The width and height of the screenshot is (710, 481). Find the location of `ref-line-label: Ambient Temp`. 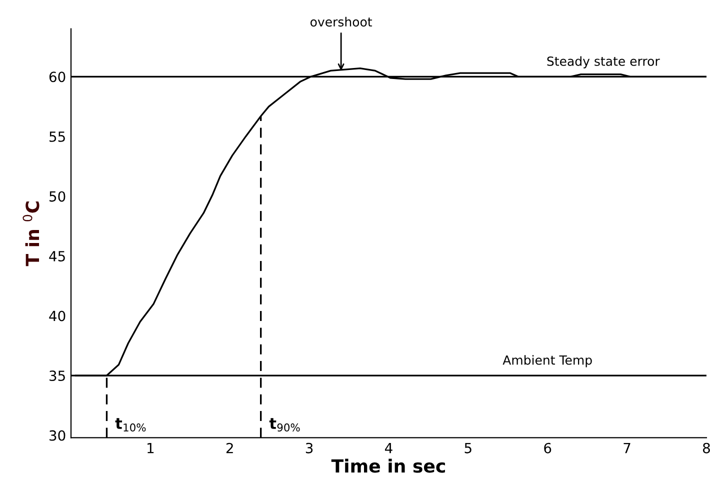

ref-line-label: Ambient Temp is located at coordinates (547, 361).